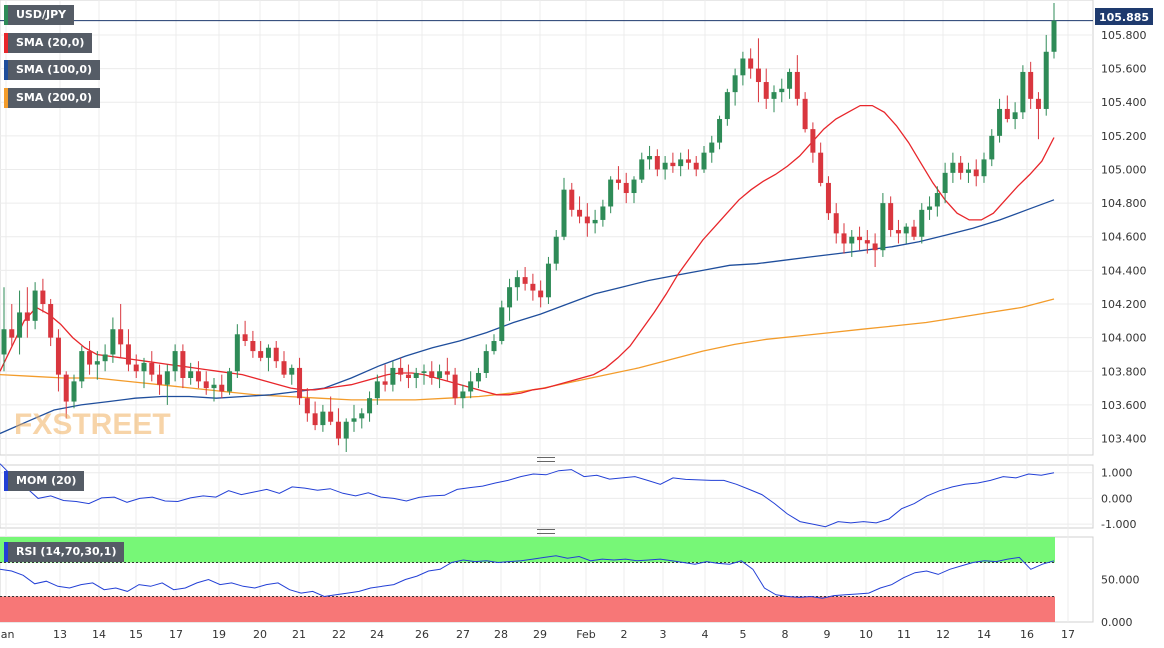 The height and width of the screenshot is (648, 1164). I want to click on x-tick-label: 12, so click(943, 634).